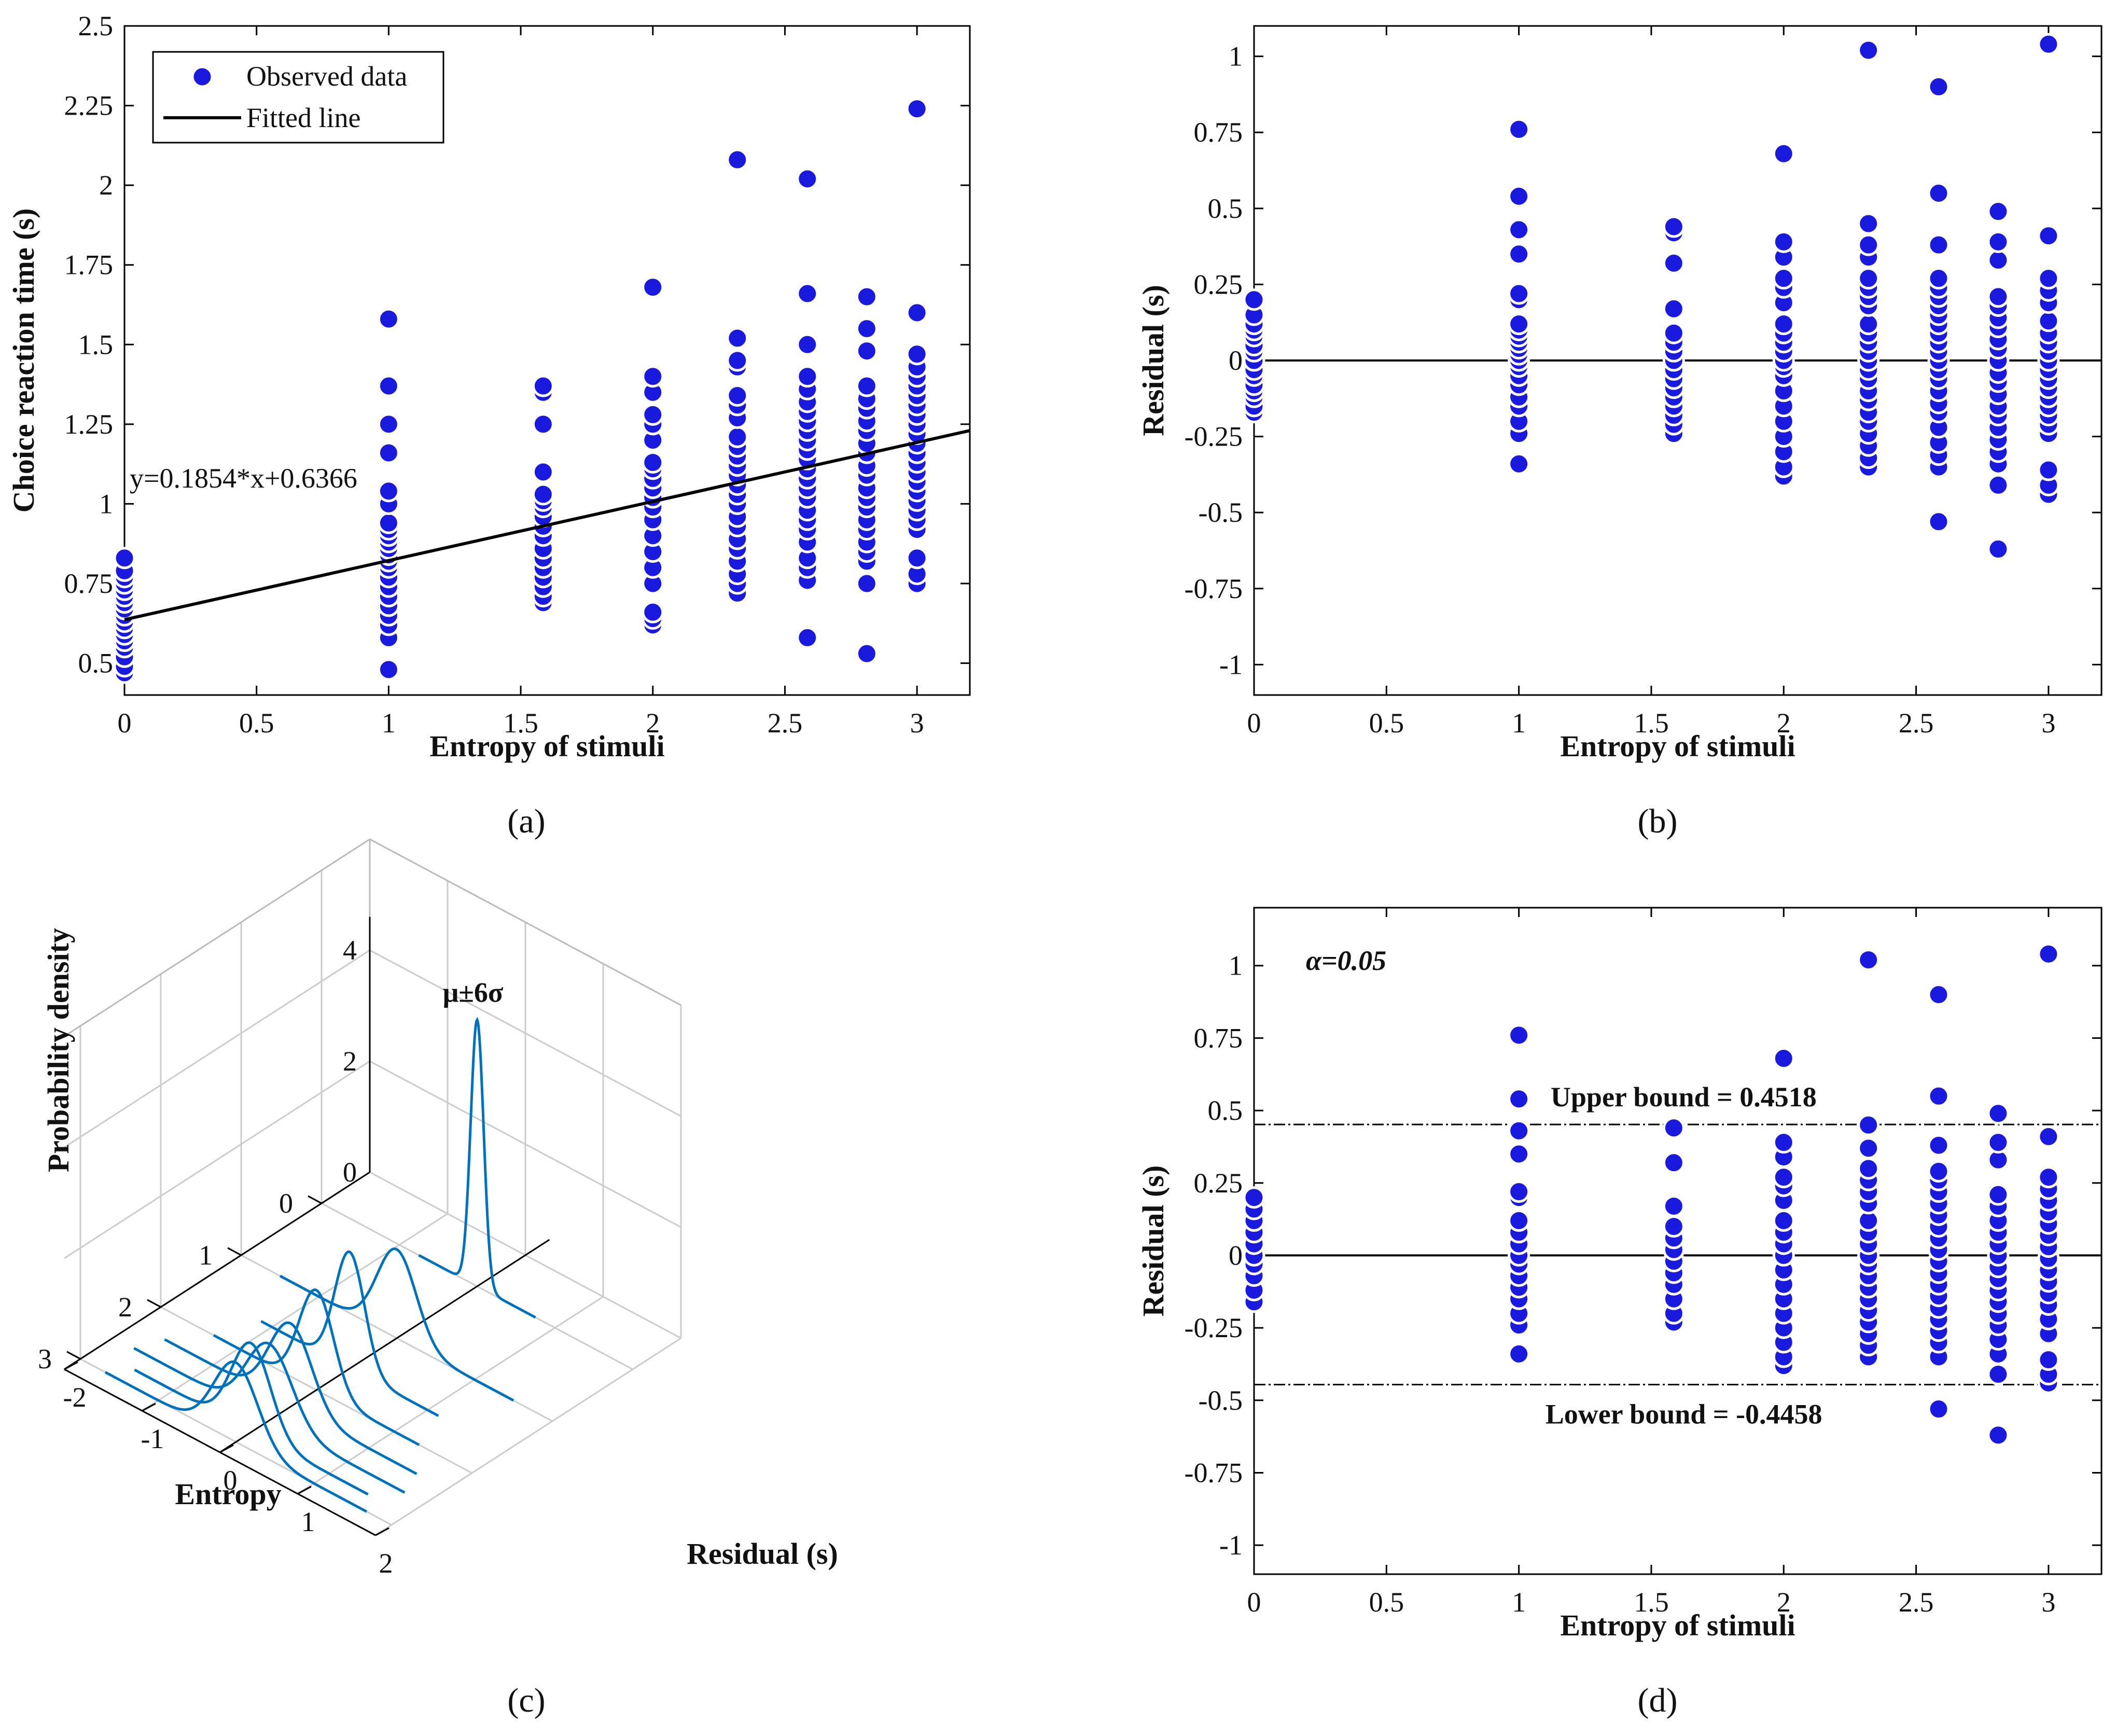  What do you see at coordinates (45, 1358) in the screenshot?
I see `entropy-tick-label: 3` at bounding box center [45, 1358].